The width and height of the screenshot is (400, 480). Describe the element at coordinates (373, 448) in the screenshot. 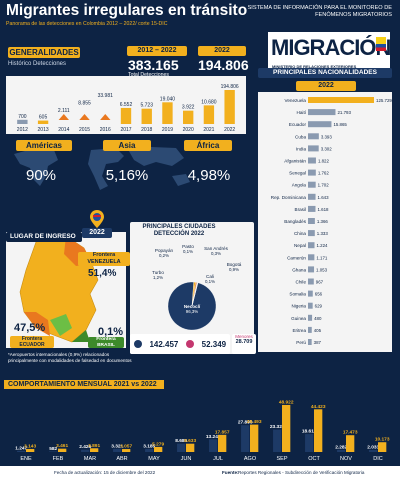

I see `monthly-value-label: 2.033` at that location.